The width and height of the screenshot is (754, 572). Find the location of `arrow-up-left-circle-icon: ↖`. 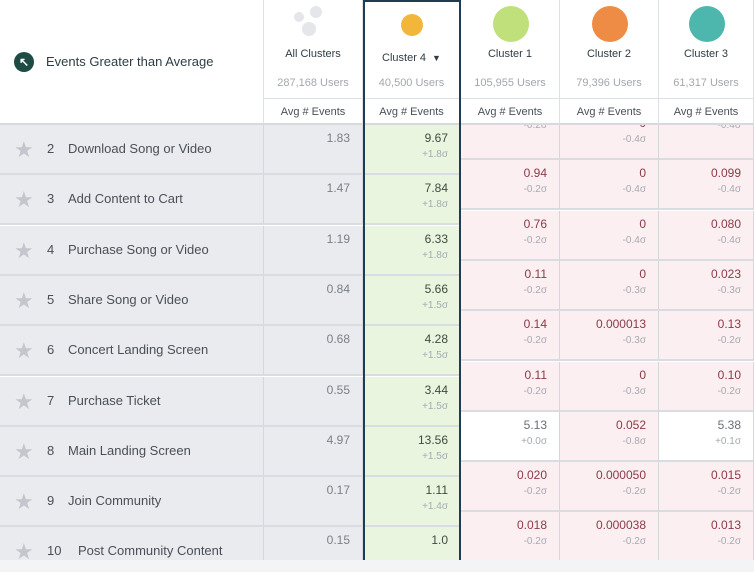

arrow-up-left-circle-icon: ↖ is located at coordinates (24, 61).